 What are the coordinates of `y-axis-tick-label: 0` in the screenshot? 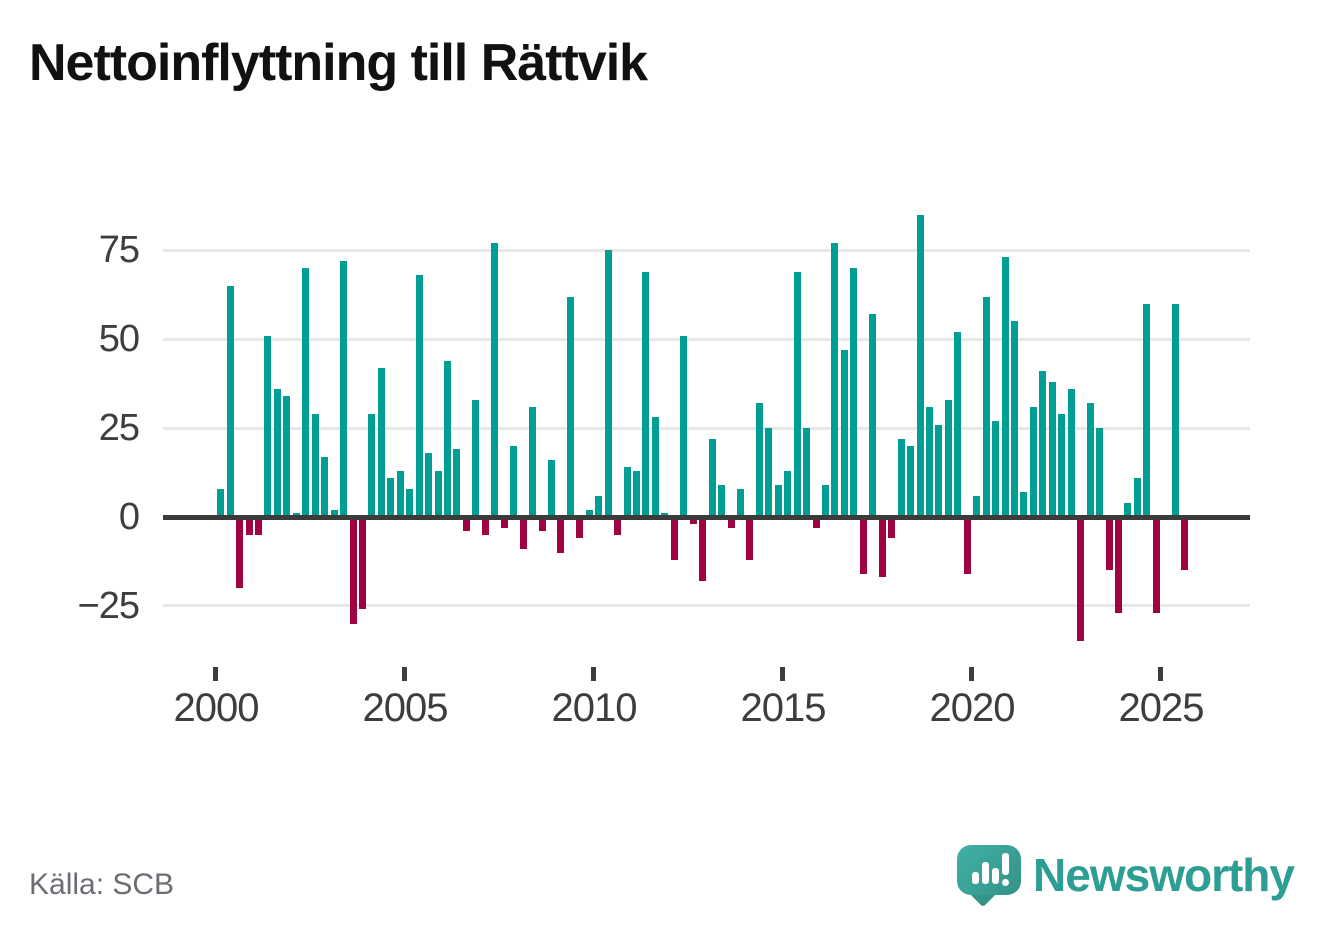 It's located at (129, 517).